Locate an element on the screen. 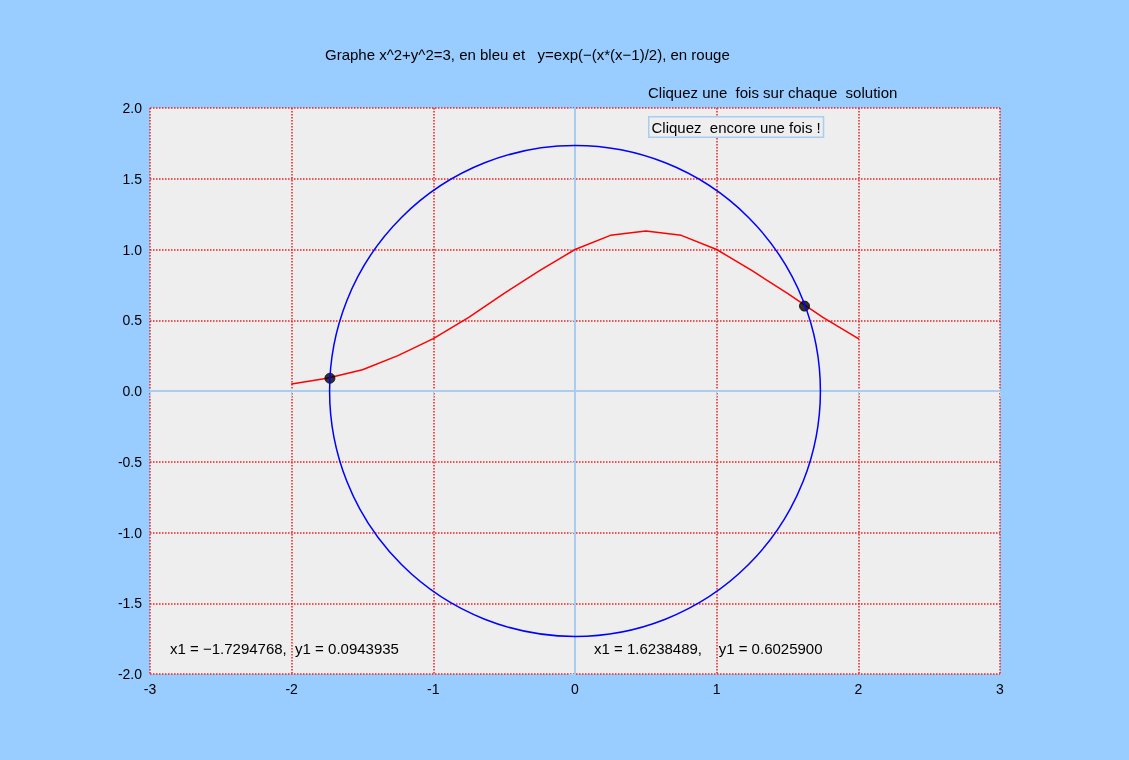  x-tick-label: -1 is located at coordinates (433, 689).